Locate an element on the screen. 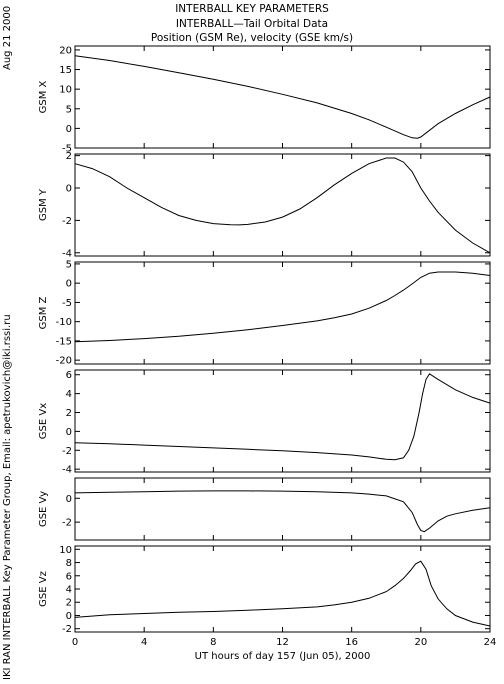  x-tick-label: 24 is located at coordinates (490, 642).